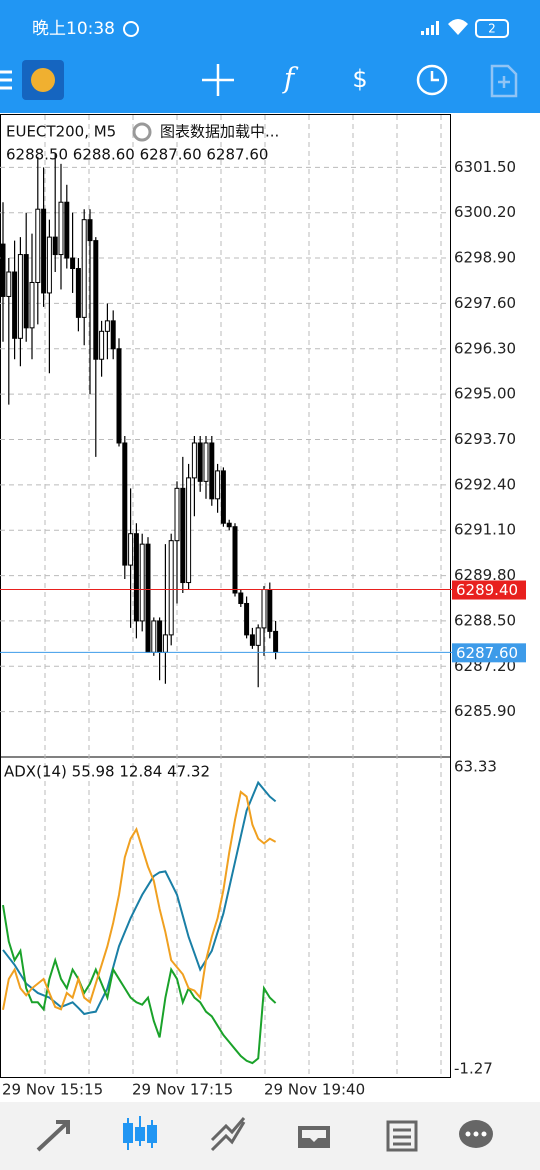  What do you see at coordinates (359, 79) in the screenshot?
I see `trade-button: $` at bounding box center [359, 79].